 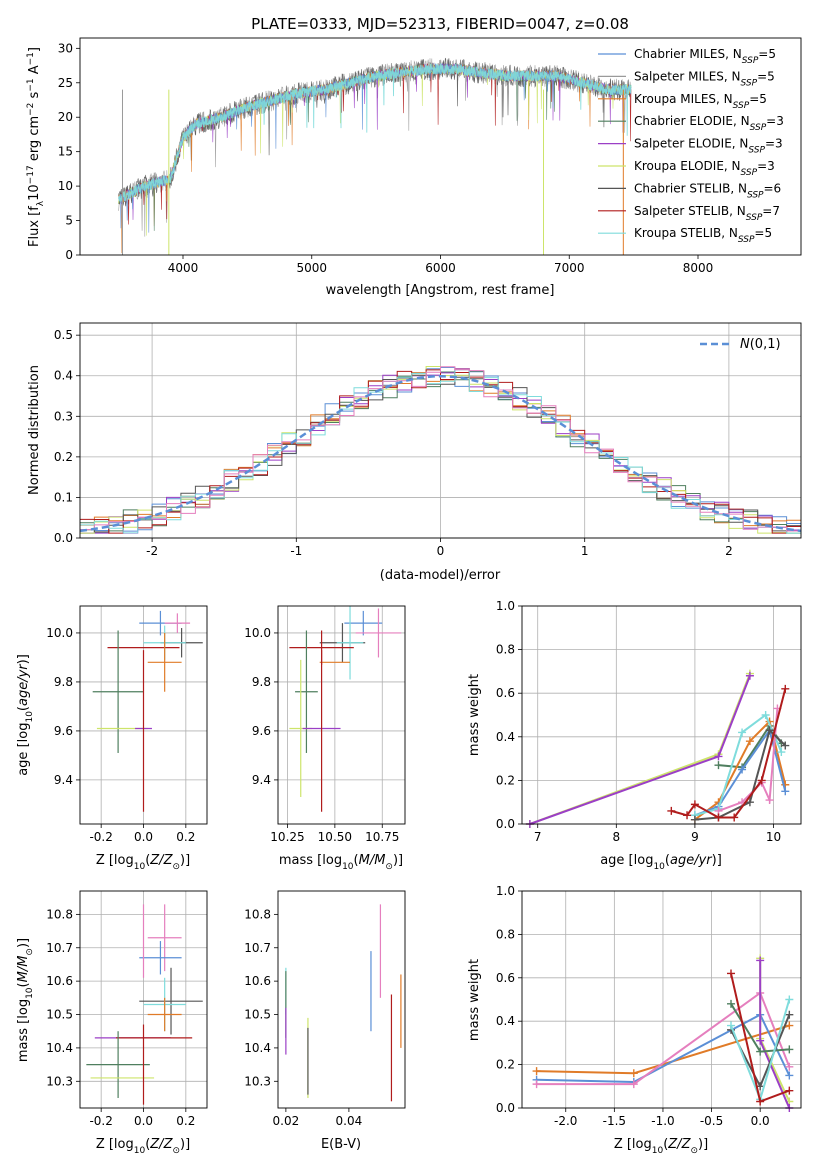 I want to click on x-axis-label: age [log10(age/yr)], so click(x=661, y=862).